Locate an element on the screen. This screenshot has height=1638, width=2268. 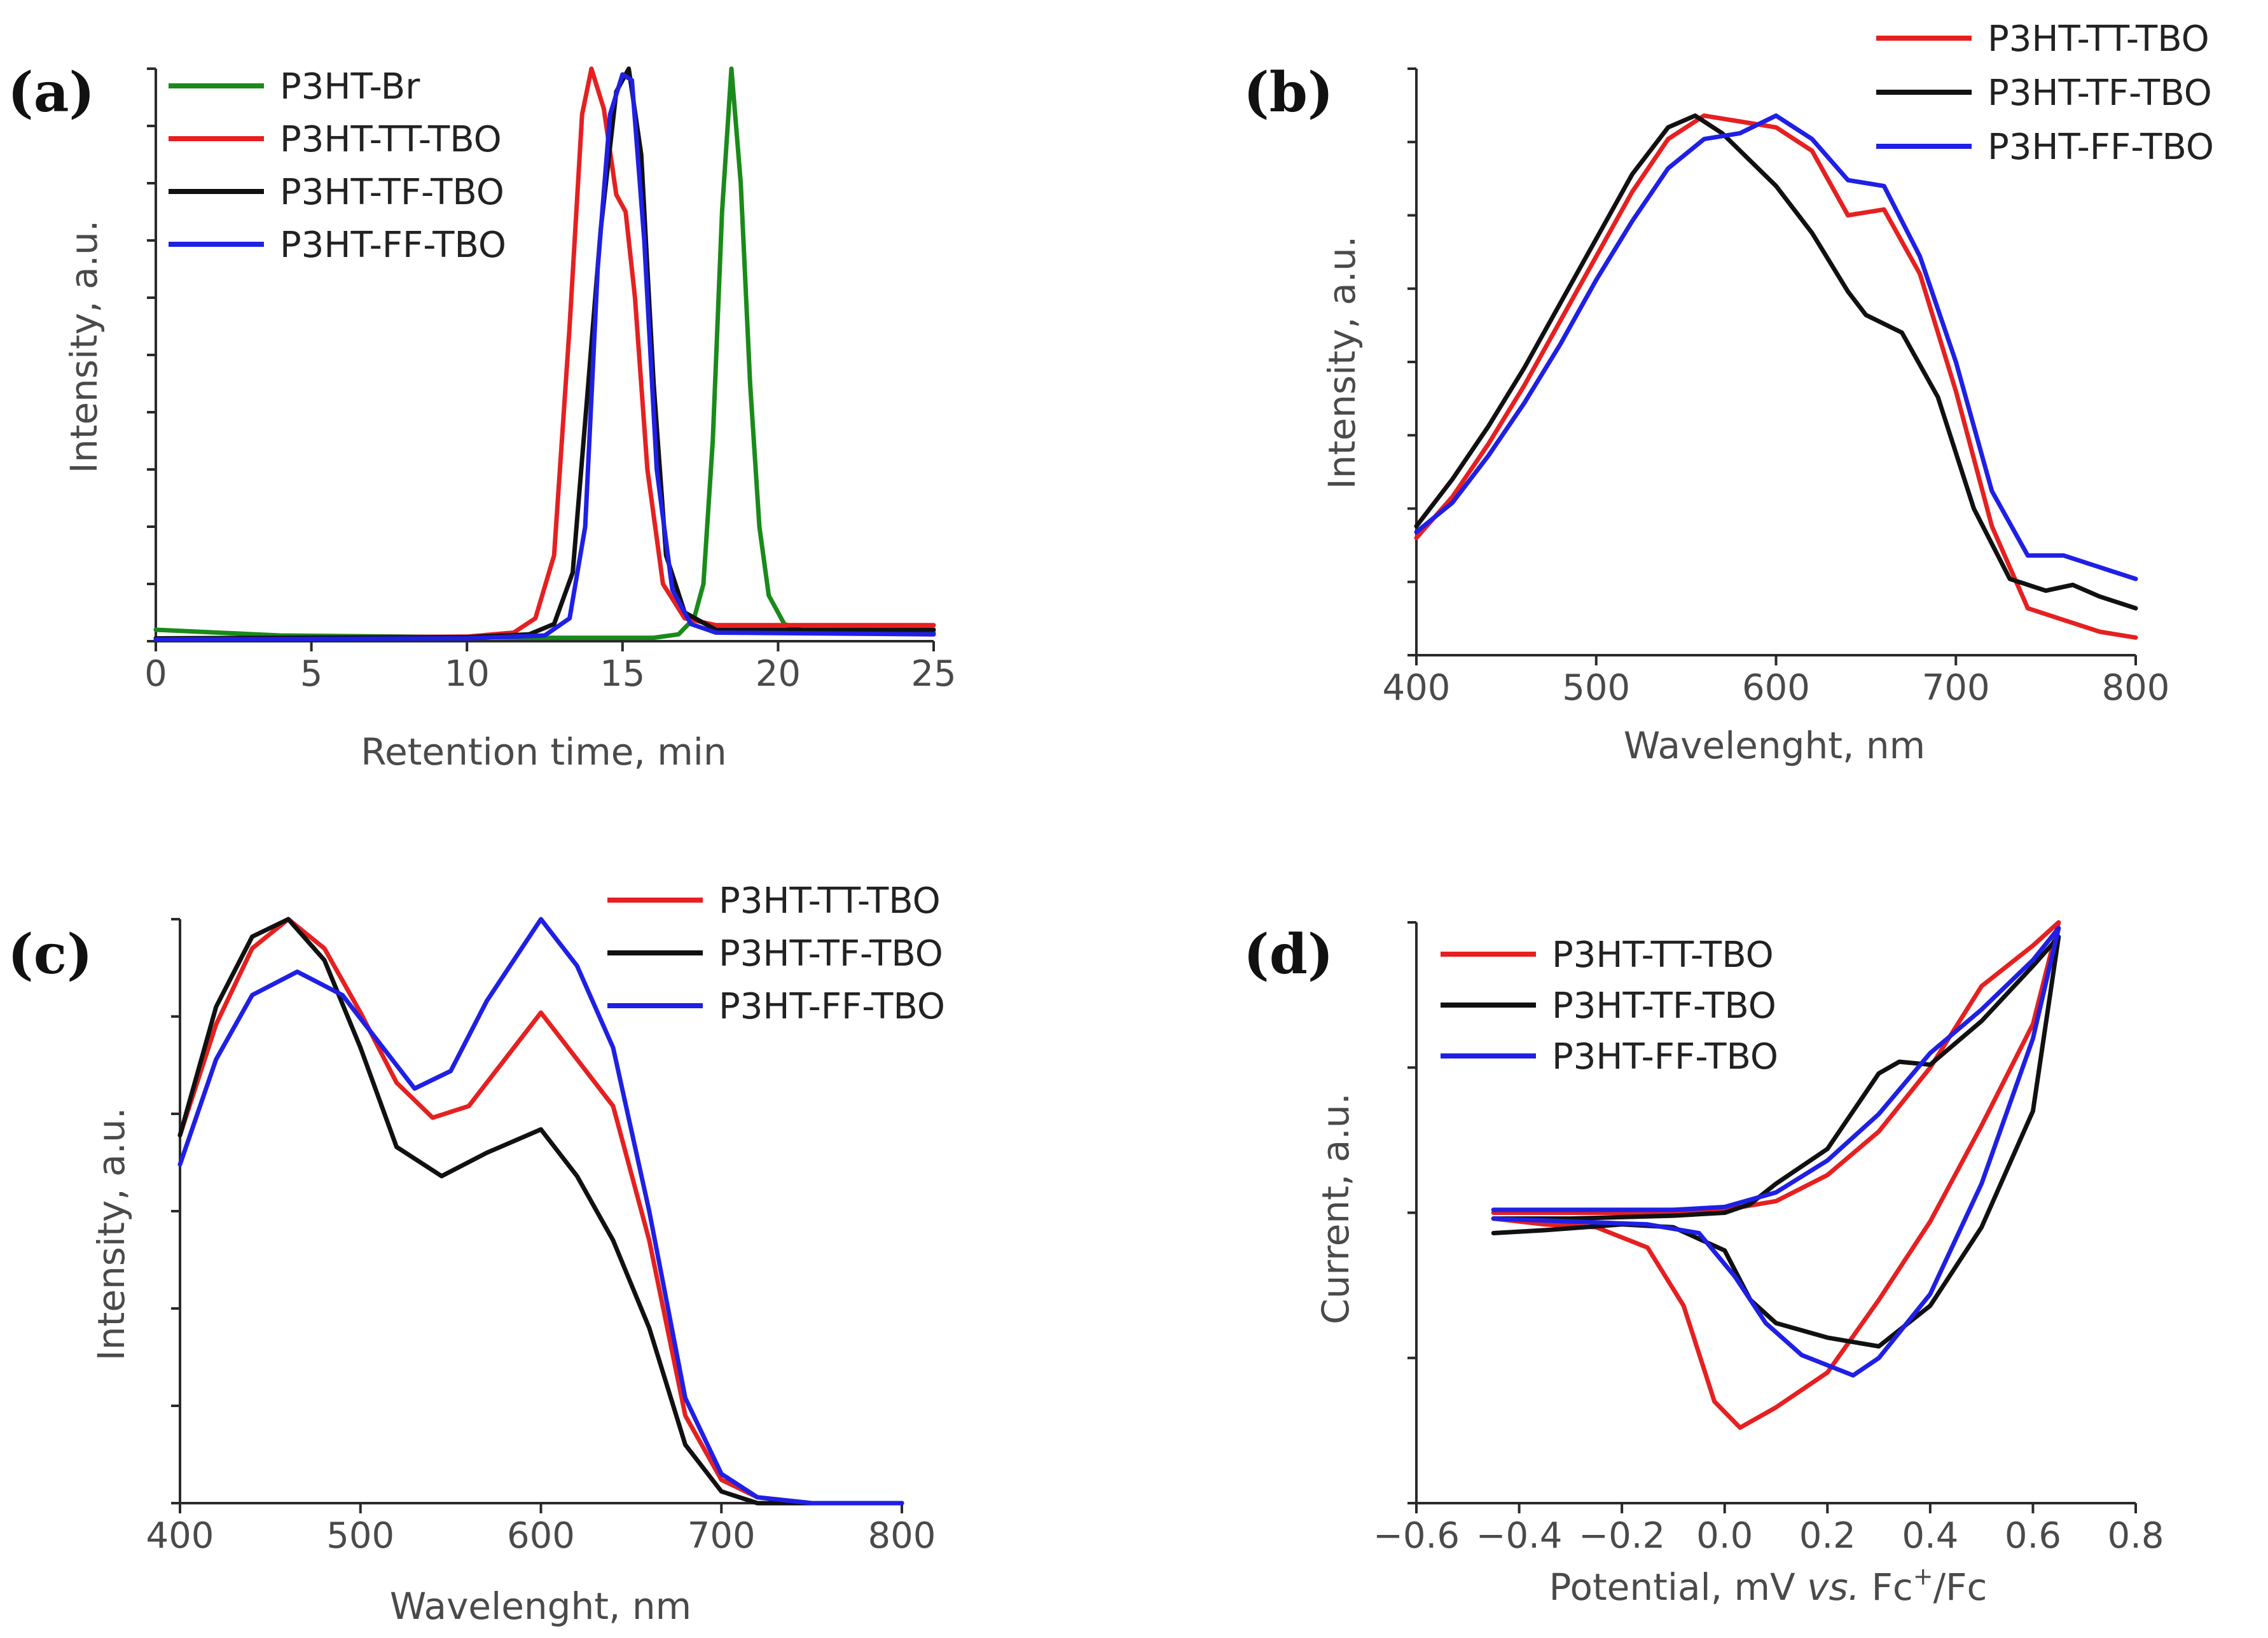
series-line-c-p3ht-ff-tbo is located at coordinates (540, 1211).